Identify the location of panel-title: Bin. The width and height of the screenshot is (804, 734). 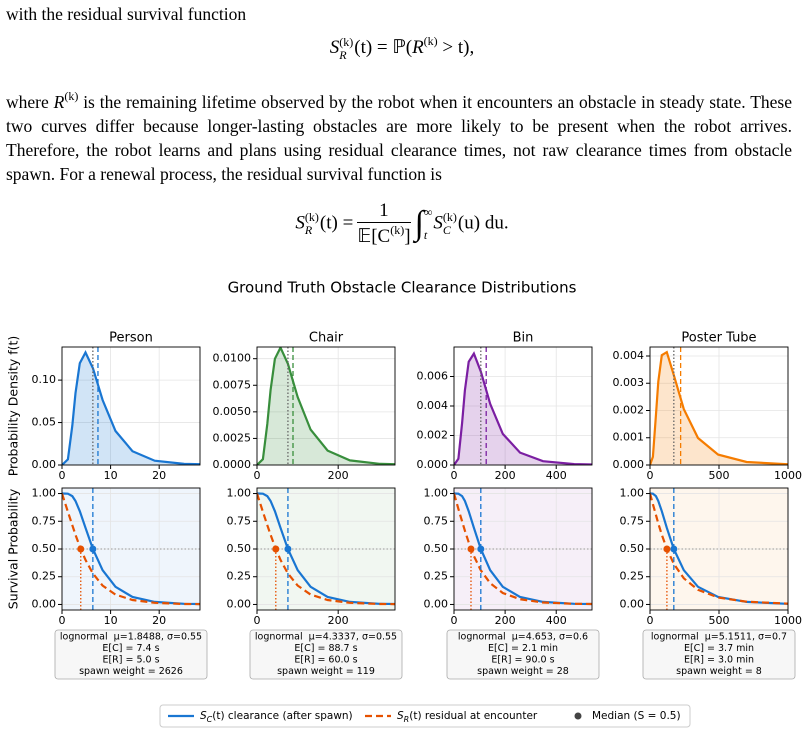
(523, 338).